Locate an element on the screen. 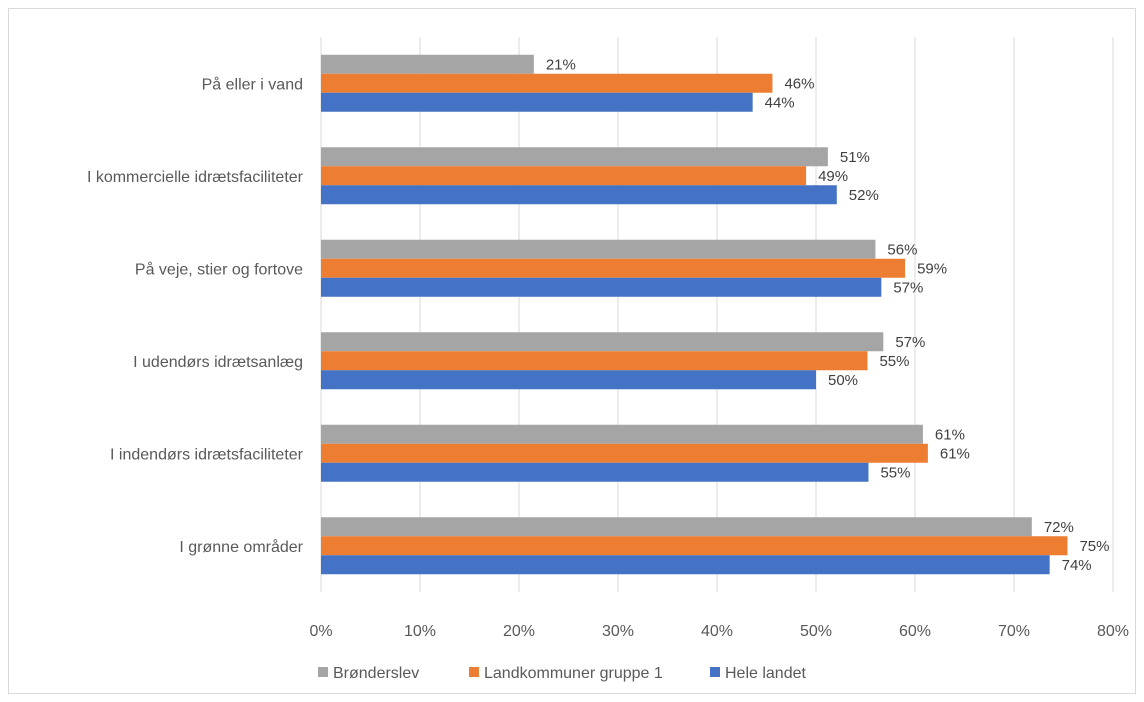 The height and width of the screenshot is (702, 1144). data-label: 46% is located at coordinates (799, 83).